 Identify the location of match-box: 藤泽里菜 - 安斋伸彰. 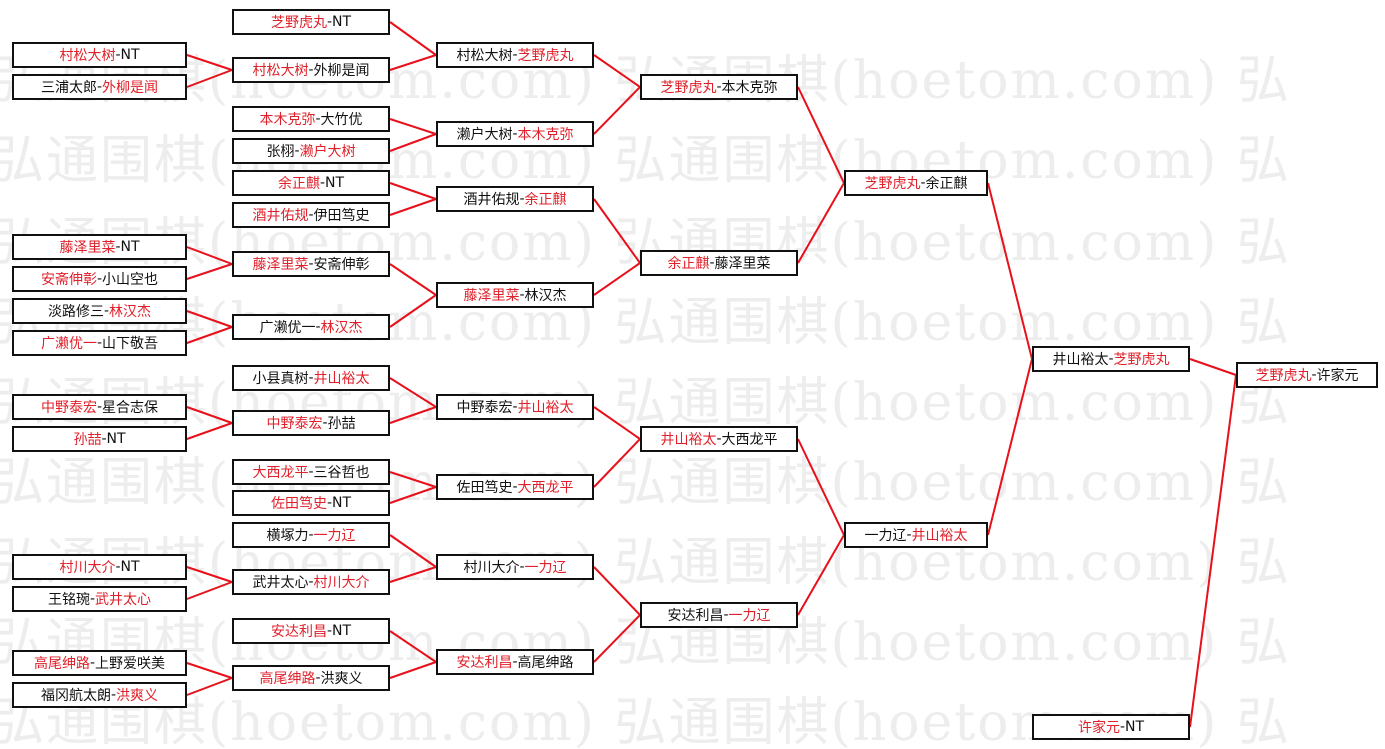
(311, 264).